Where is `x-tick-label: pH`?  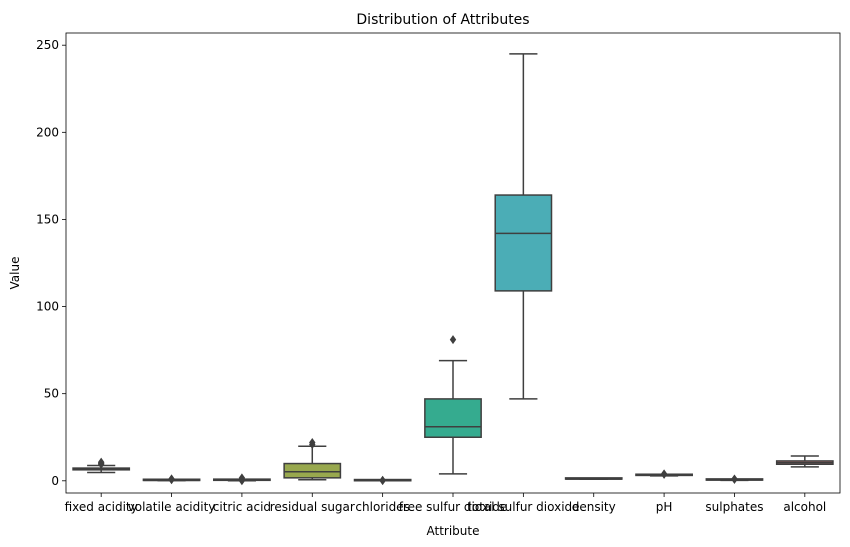 x-tick-label: pH is located at coordinates (664, 507).